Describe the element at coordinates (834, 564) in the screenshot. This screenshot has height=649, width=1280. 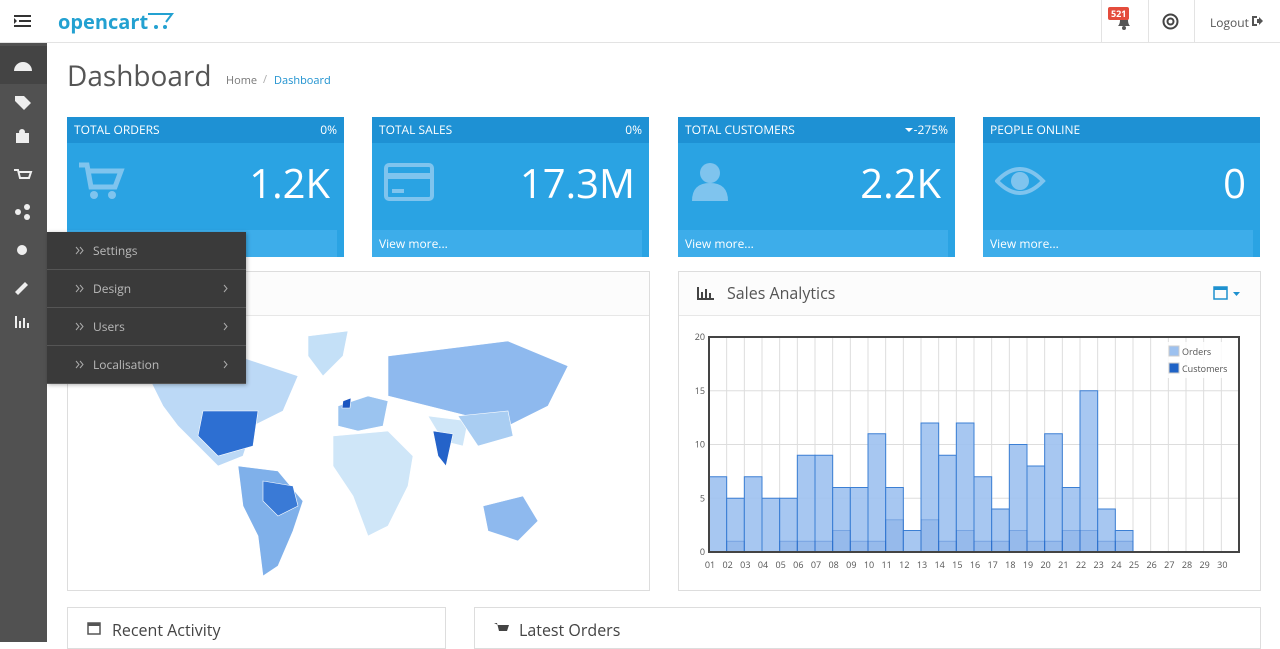
I see `x-tick-label: 08` at that location.